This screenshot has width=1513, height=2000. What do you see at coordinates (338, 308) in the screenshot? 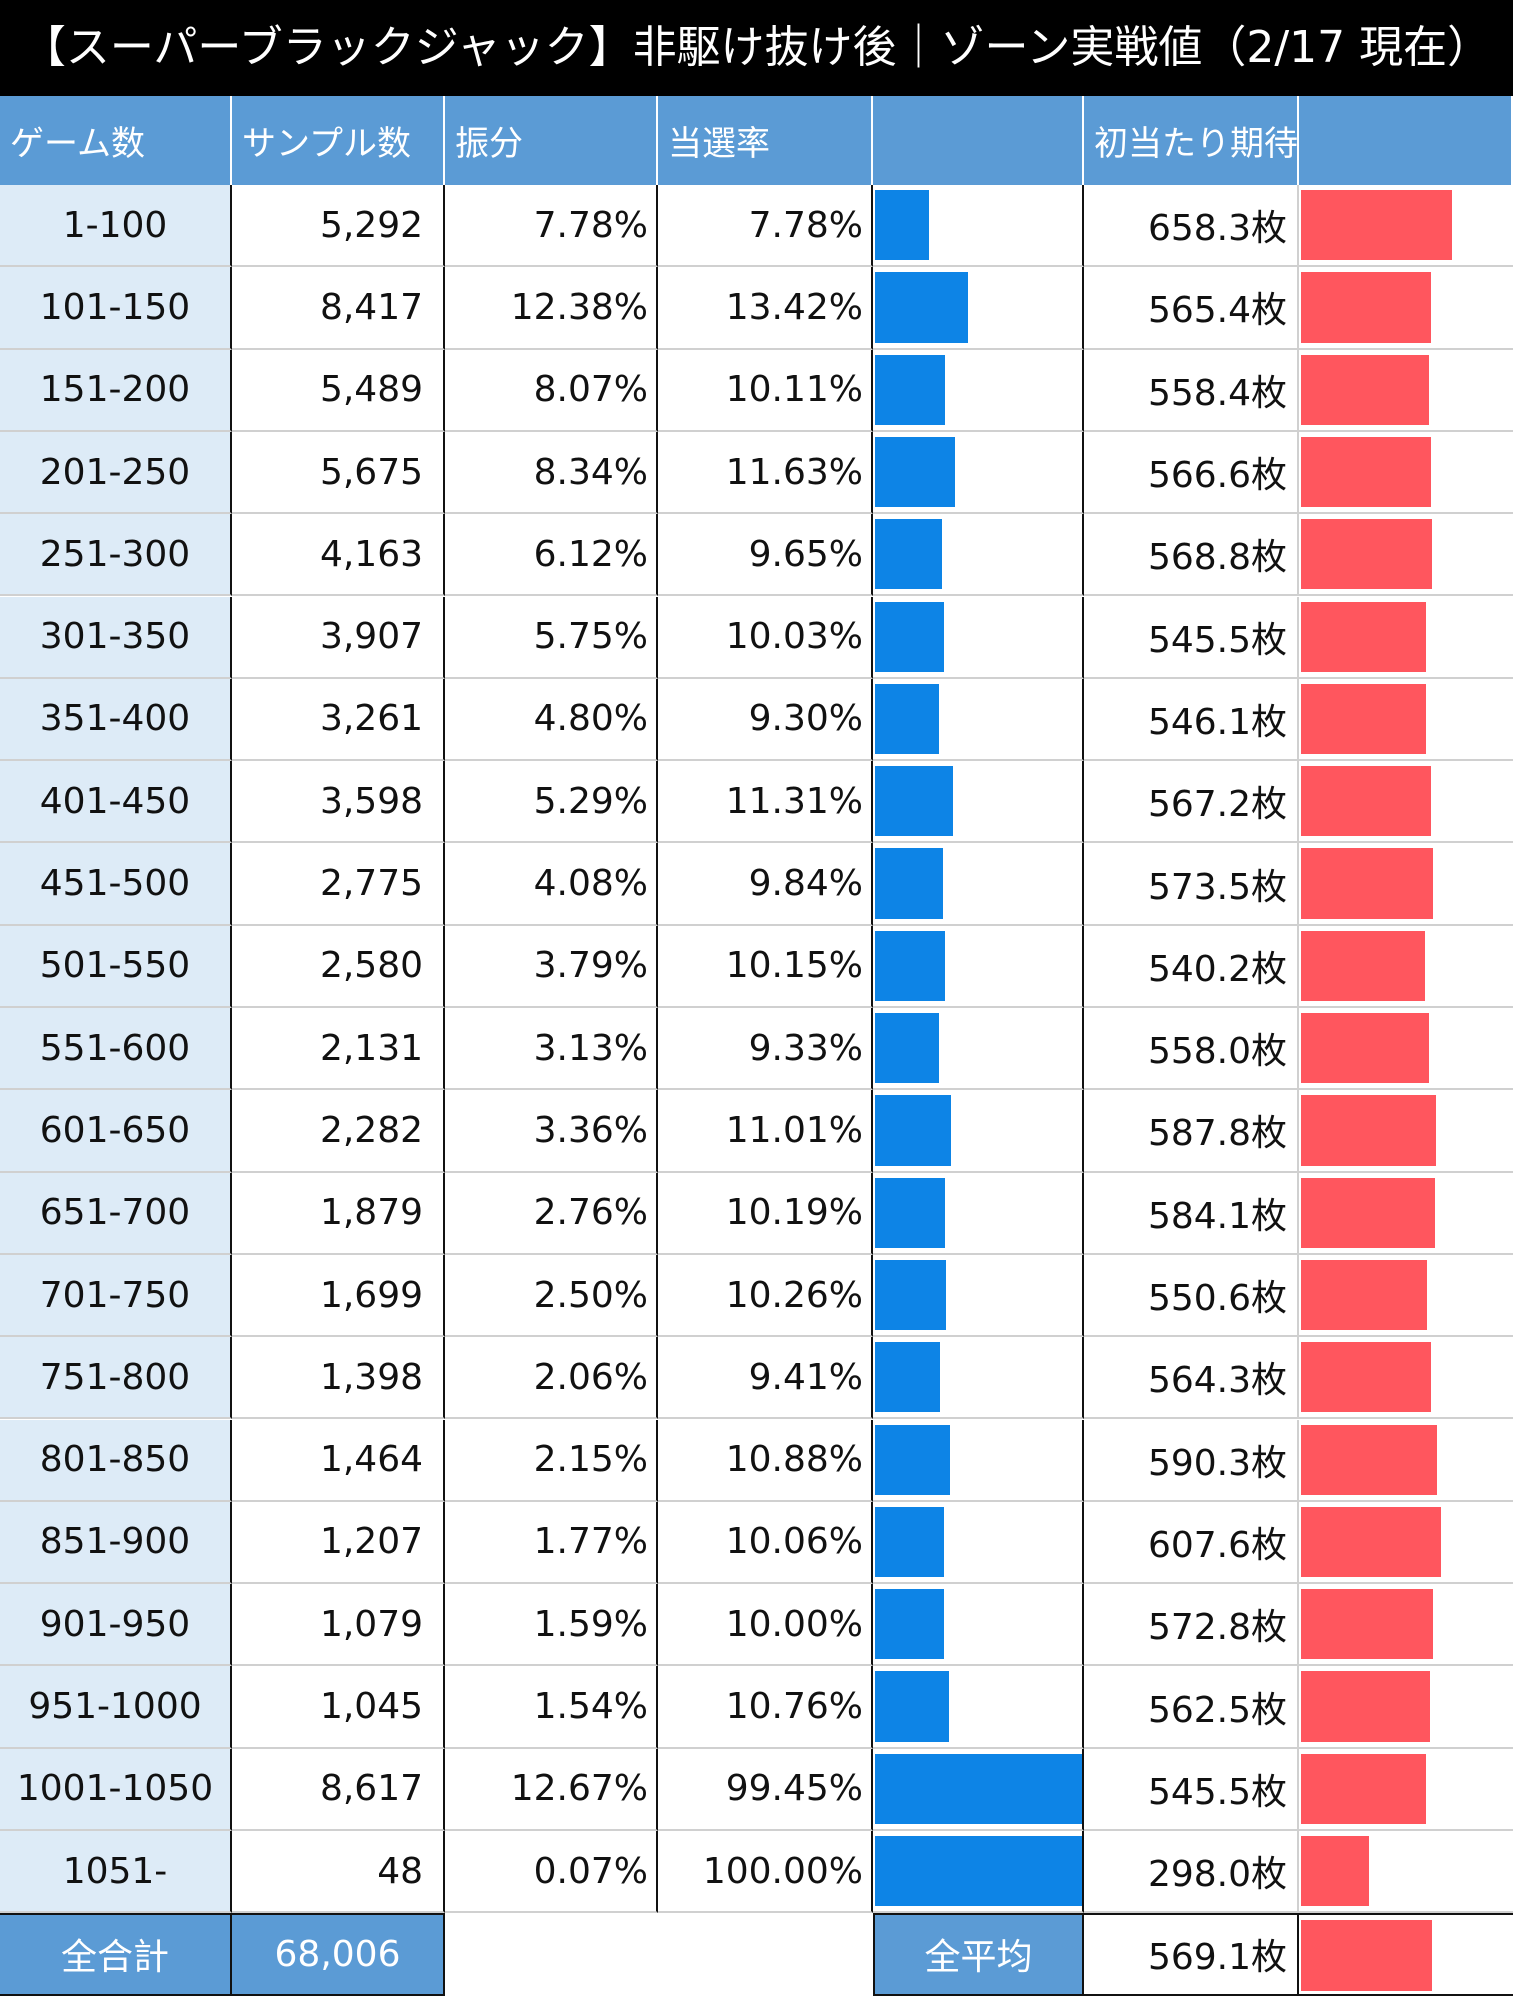
I see `sample-count: 8,417` at bounding box center [338, 308].